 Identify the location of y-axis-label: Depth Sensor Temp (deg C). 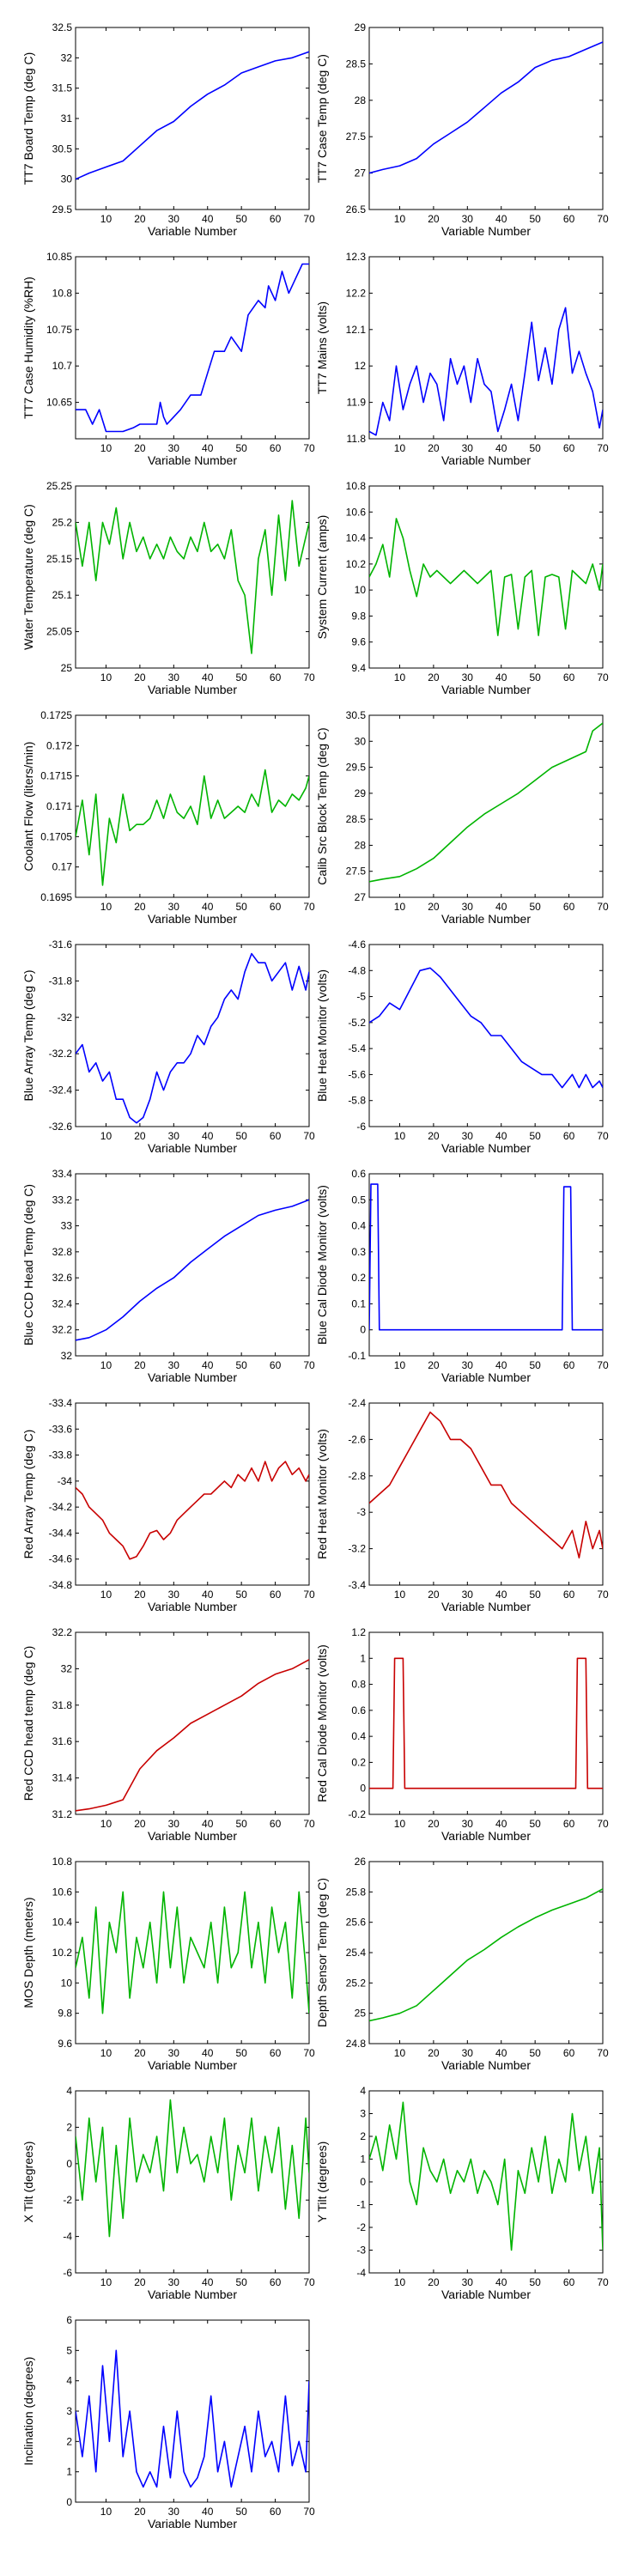
(322, 1953).